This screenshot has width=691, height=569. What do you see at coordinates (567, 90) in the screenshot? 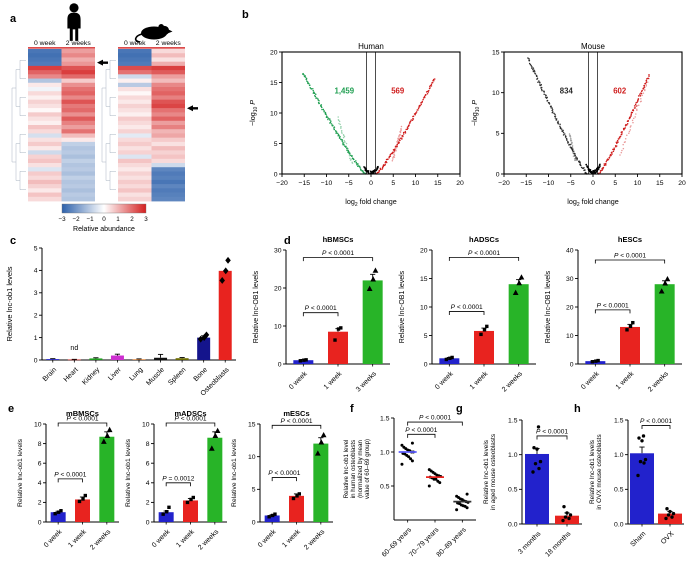
I see `svg-text: 834` at bounding box center [567, 90].